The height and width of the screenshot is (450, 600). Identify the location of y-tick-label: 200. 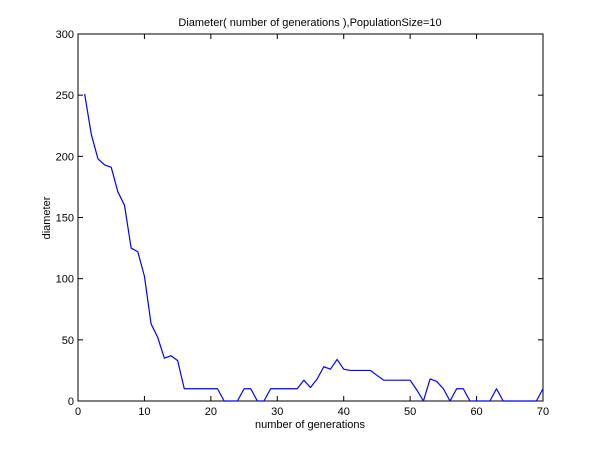
(65, 157).